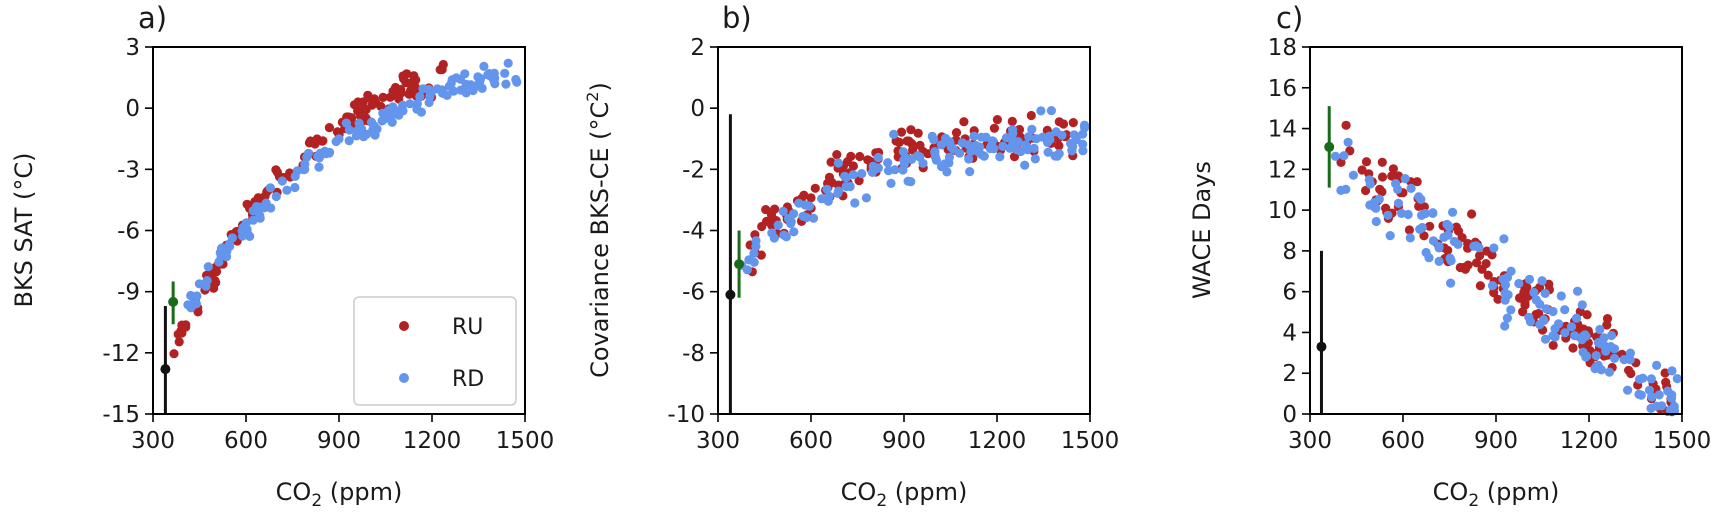 The image size is (1725, 516). Describe the element at coordinates (1289, 18) in the screenshot. I see `panel-c-label: c)` at that location.